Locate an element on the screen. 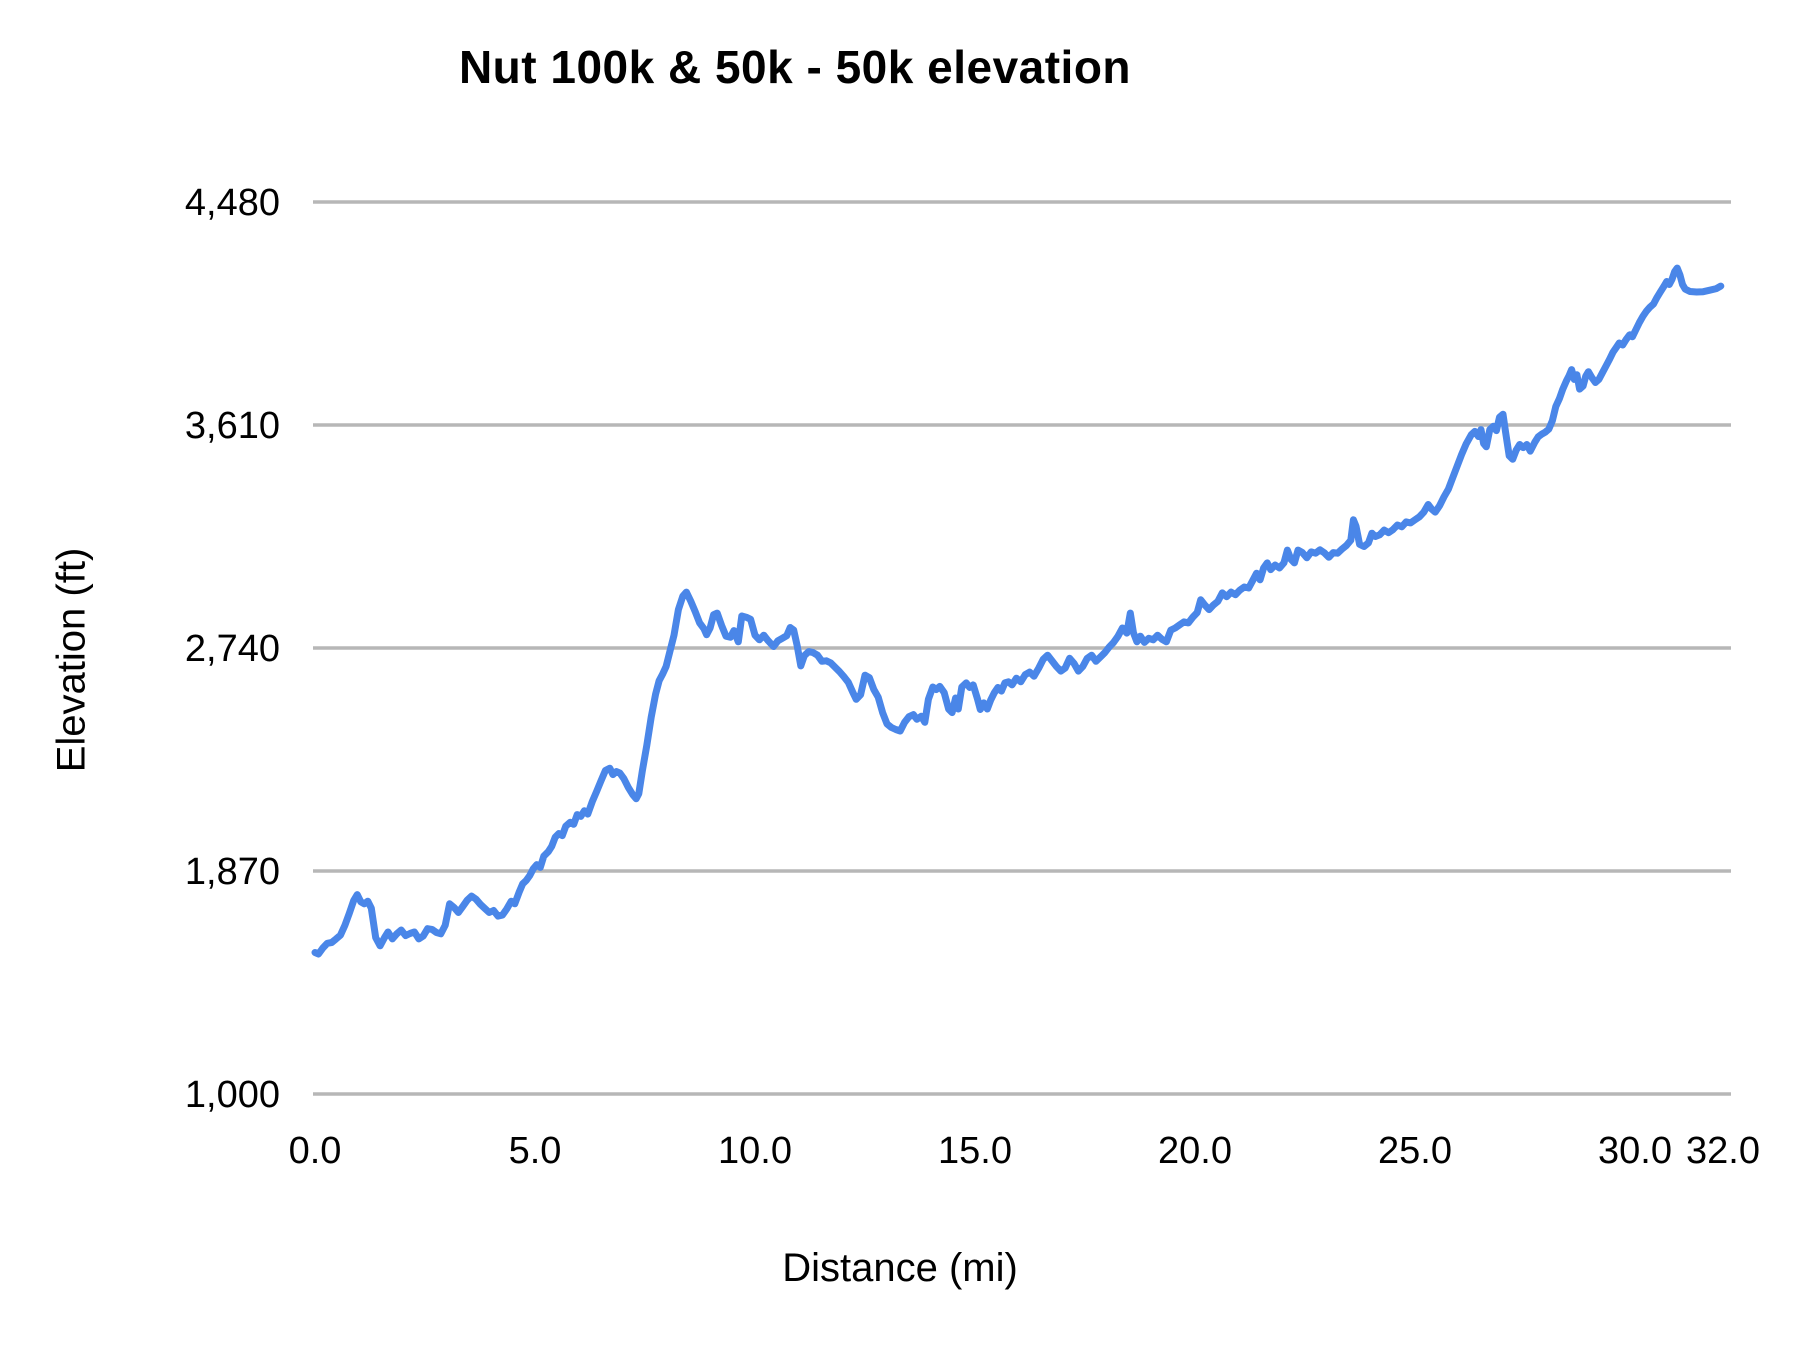  y-tick-label: 2,740 is located at coordinates (232, 649).